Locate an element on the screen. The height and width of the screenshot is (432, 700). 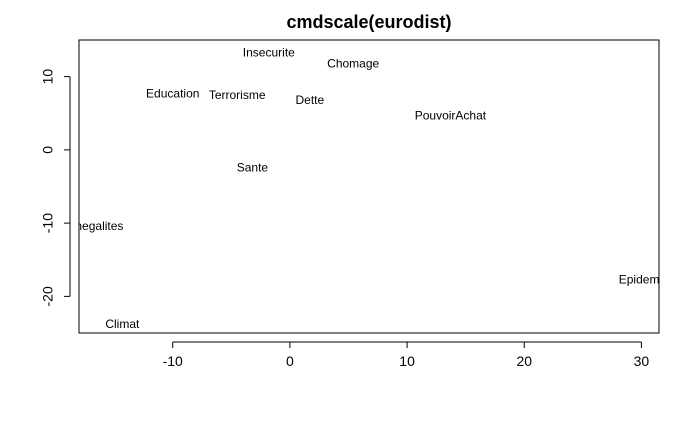
x-axis-tick-label: -10 is located at coordinates (173, 361).